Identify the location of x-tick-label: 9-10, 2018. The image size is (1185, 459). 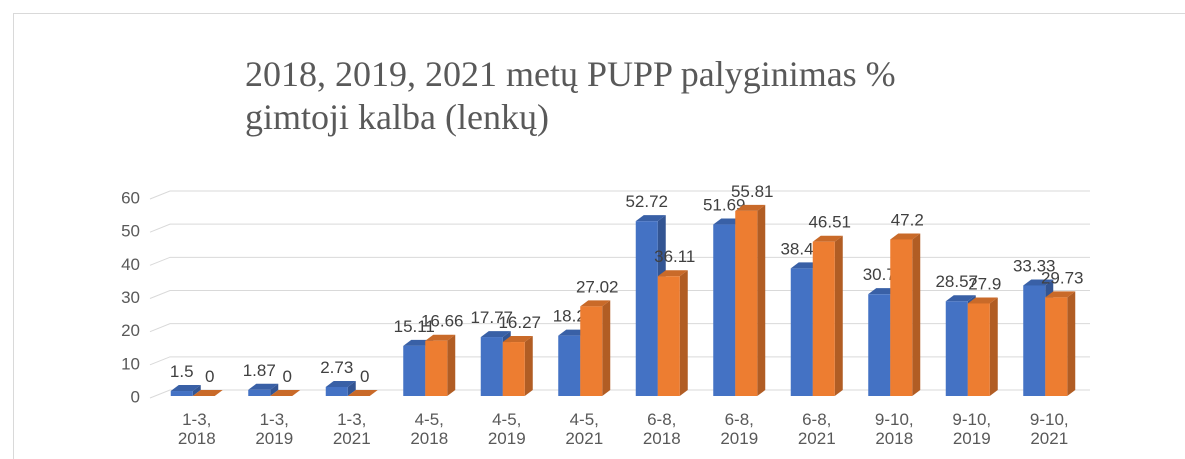
(894, 429).